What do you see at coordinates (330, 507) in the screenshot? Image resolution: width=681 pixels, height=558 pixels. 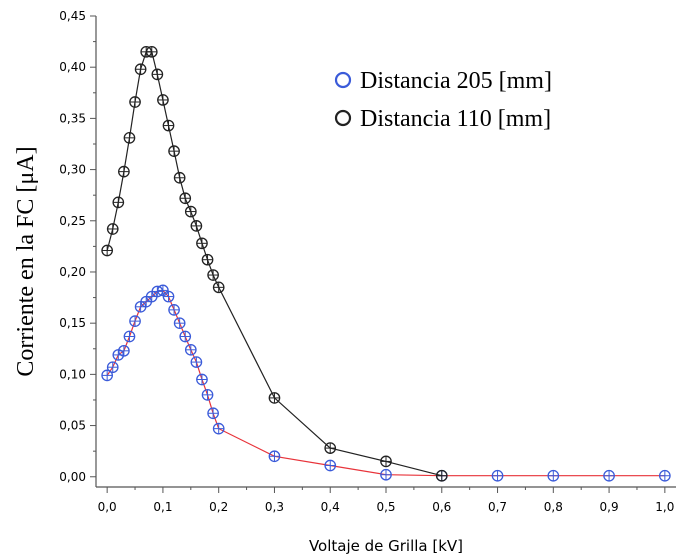 I see `x-tick-label: 0,4` at bounding box center [330, 507].